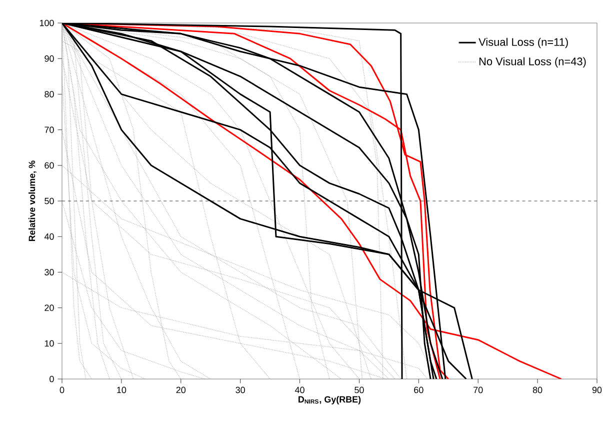 The image size is (603, 428). Describe the element at coordinates (47, 23) in the screenshot. I see `y-tick-label: 100` at that location.